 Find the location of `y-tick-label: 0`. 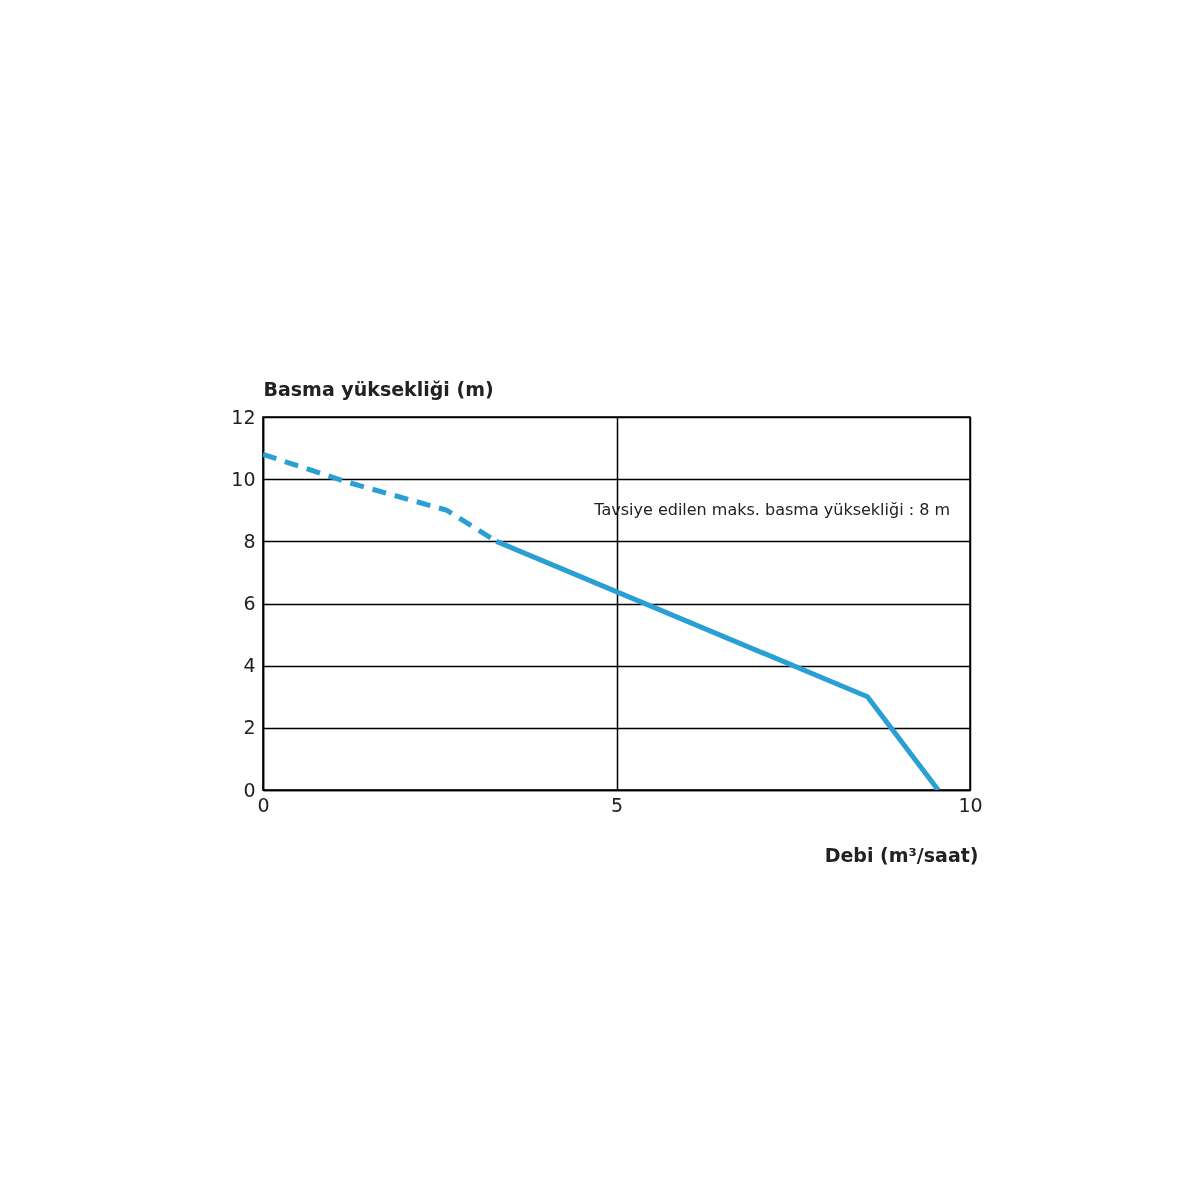

y-tick-label: 0 is located at coordinates (249, 789).